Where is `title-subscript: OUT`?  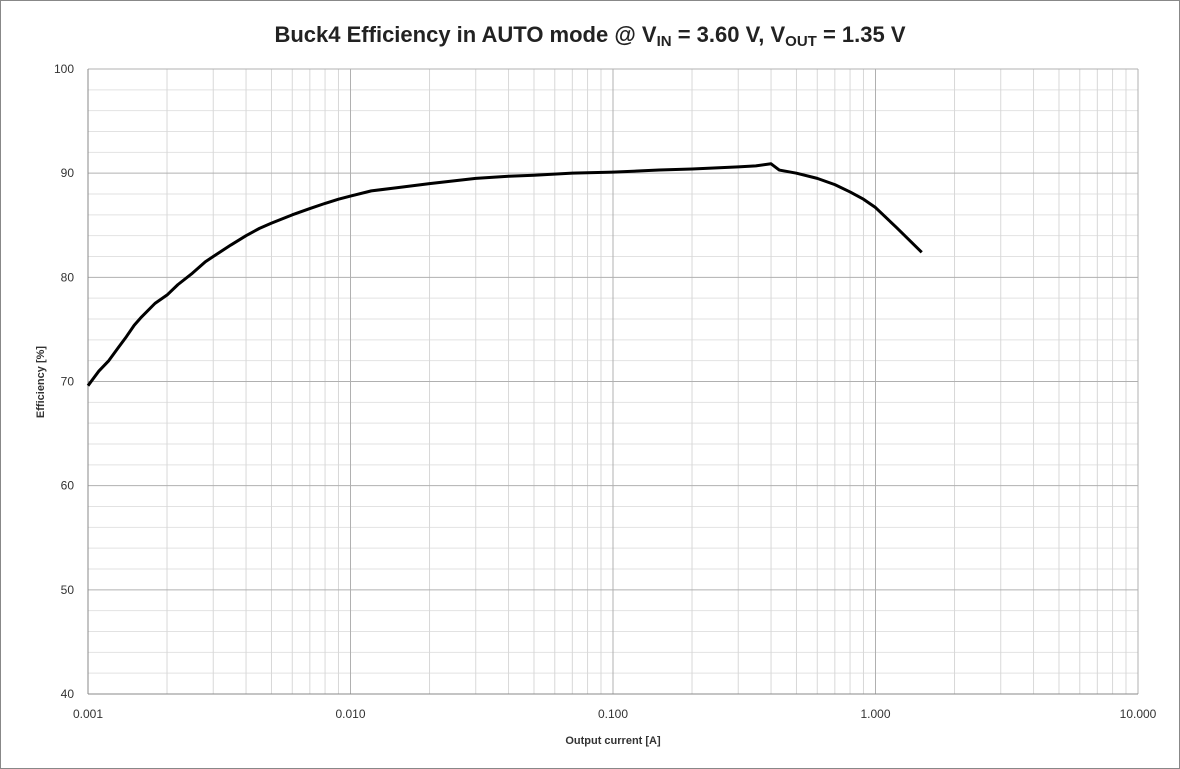 title-subscript: OUT is located at coordinates (801, 41).